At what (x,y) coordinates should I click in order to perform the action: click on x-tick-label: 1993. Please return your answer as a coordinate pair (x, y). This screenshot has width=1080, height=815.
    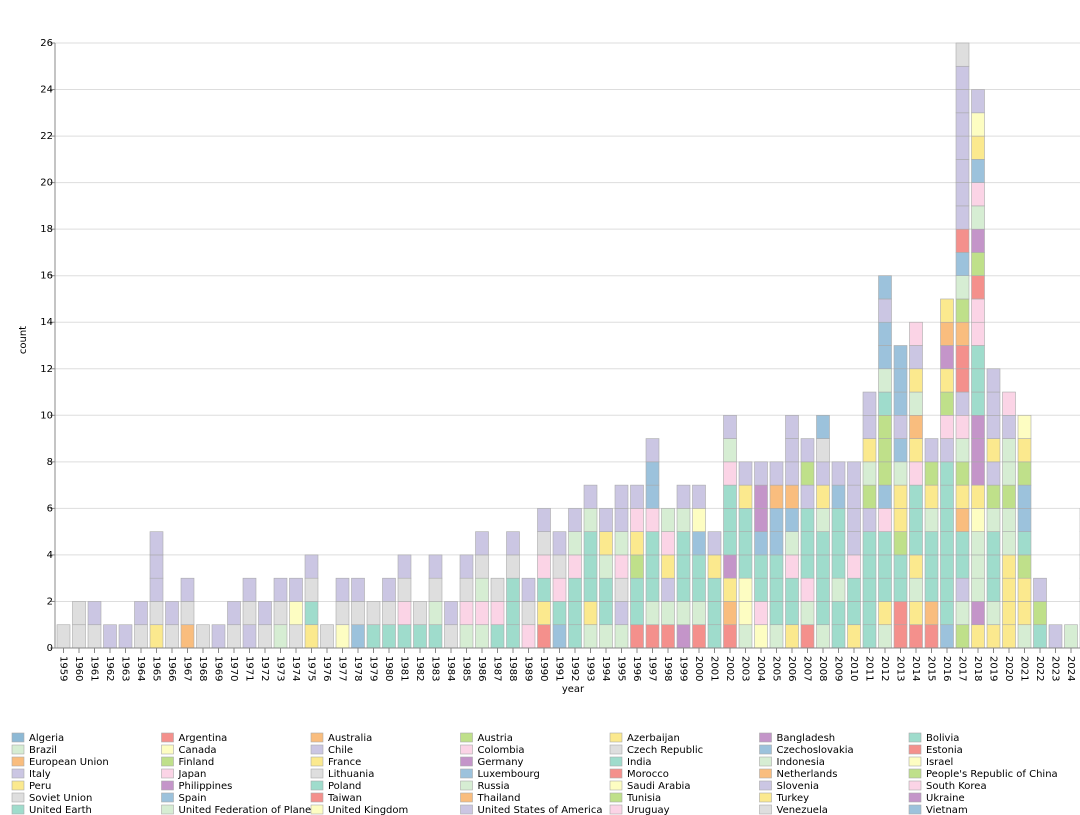
    Looking at the image, I should click on (590, 668).